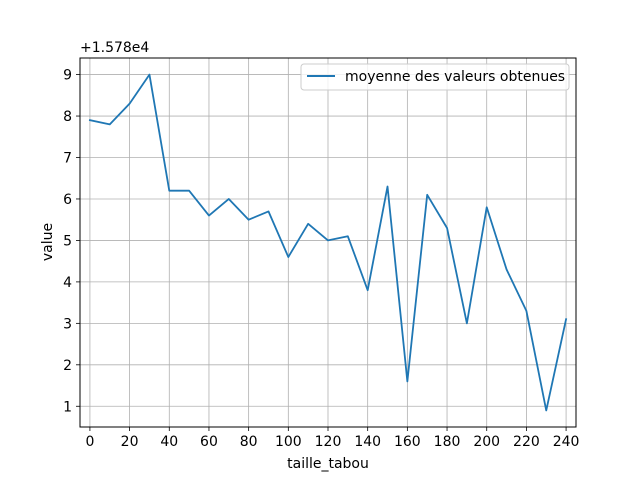  I want to click on x-tick-label: 240, so click(566, 442).